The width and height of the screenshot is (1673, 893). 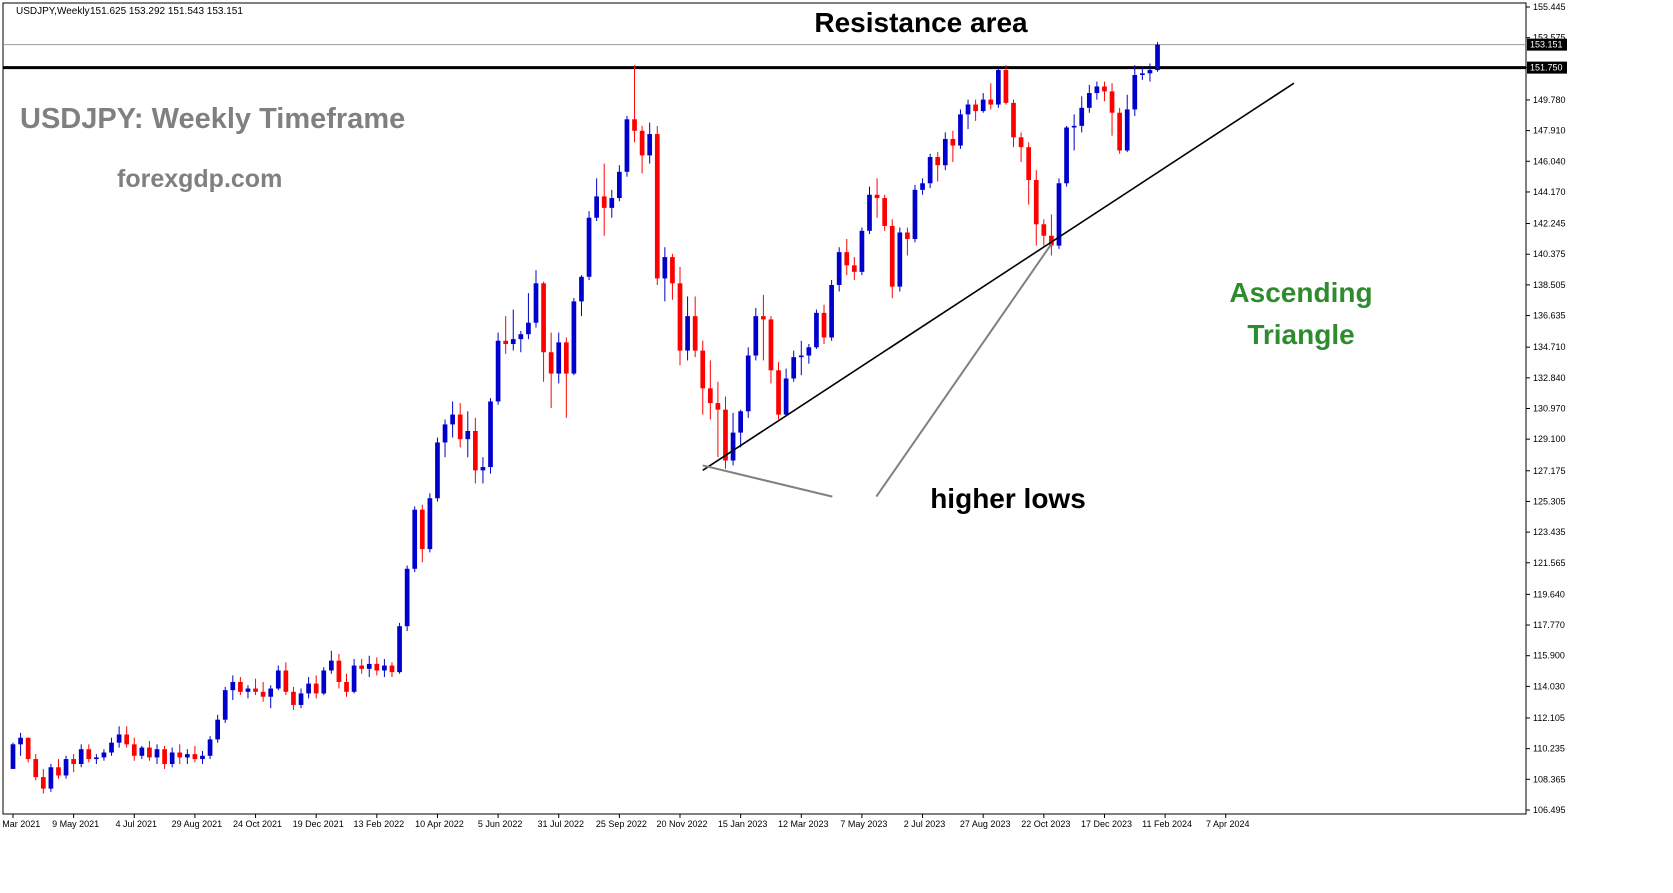 What do you see at coordinates (1549, 100) in the screenshot?
I see `price-tick-label: 149.780` at bounding box center [1549, 100].